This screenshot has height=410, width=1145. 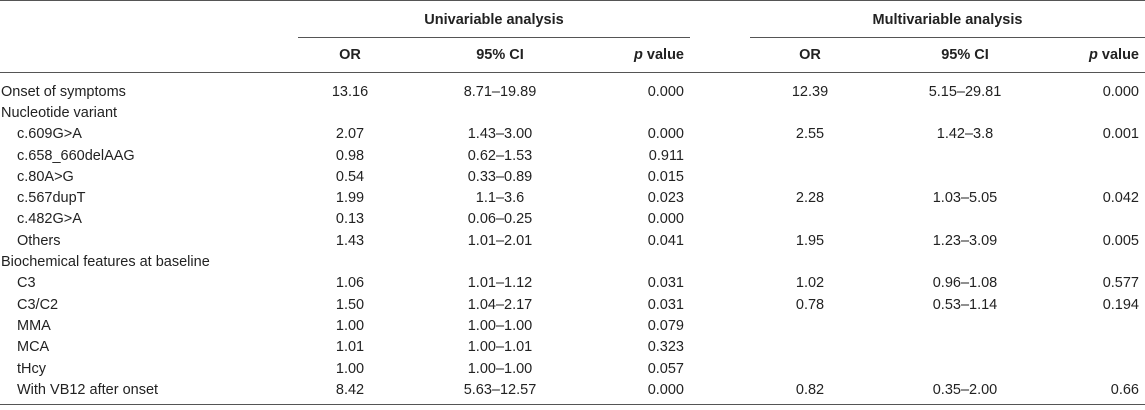 I want to click on univariable-or-cell: 1.00, so click(x=350, y=325).